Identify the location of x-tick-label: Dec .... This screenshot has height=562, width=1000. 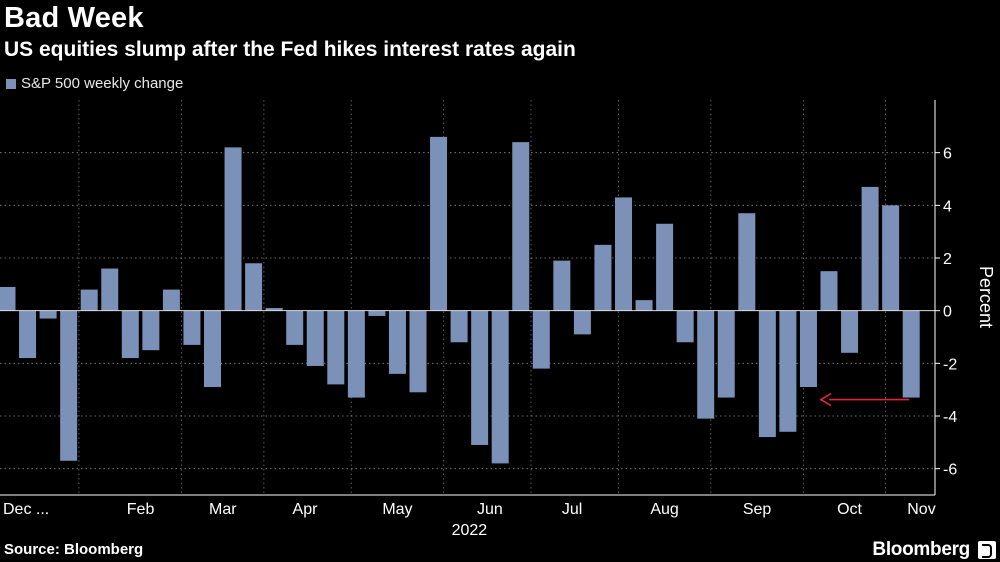
(26, 509).